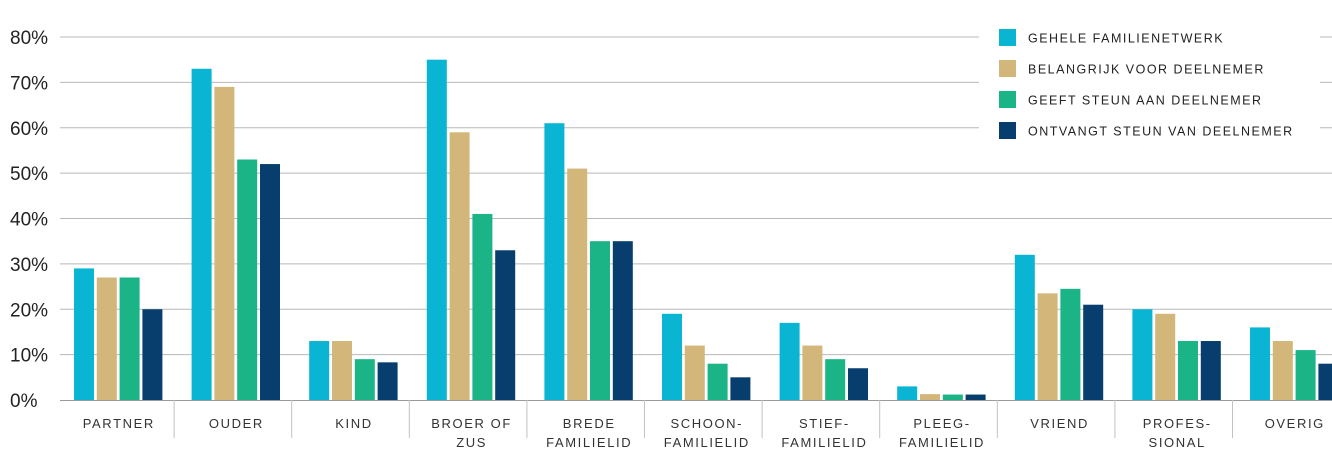 The width and height of the screenshot is (1332, 450). I want to click on legend-label: GEHELE FAMILIENETWERK, so click(1126, 39).